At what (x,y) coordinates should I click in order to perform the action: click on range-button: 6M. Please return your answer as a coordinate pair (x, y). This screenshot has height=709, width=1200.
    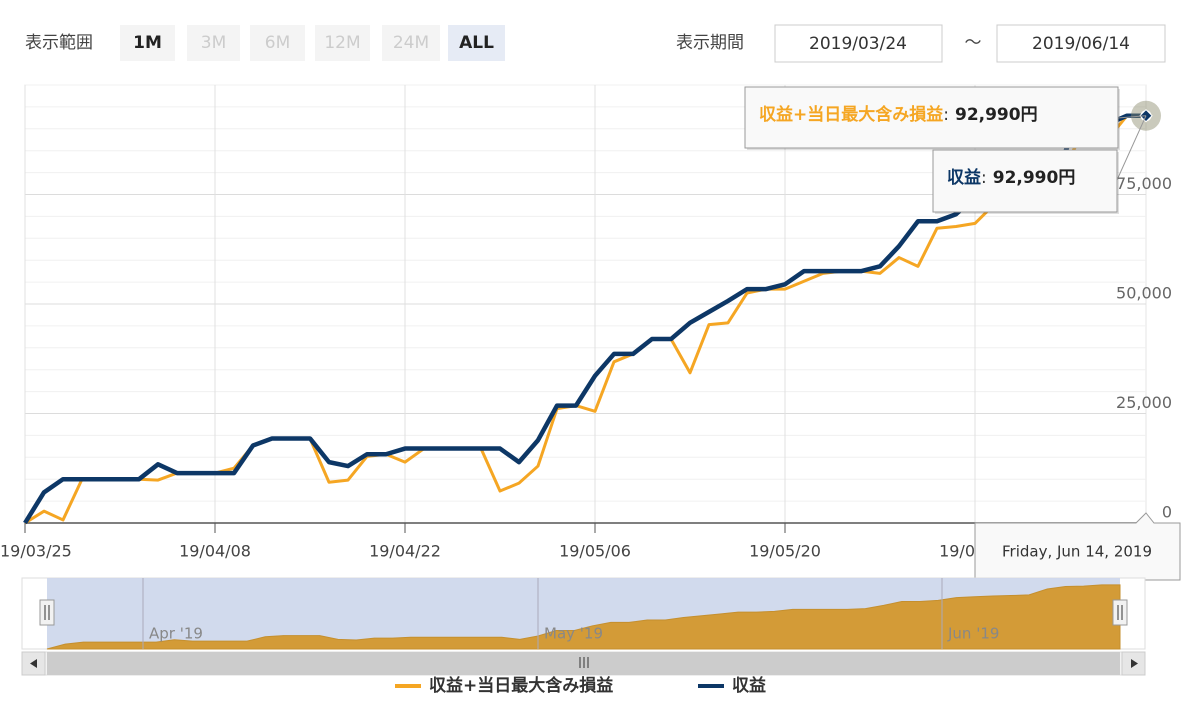
    Looking at the image, I should click on (277, 43).